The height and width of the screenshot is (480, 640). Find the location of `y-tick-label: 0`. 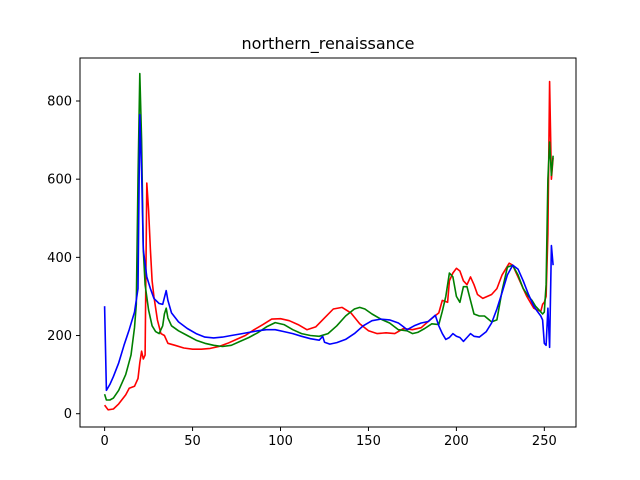

y-tick-label: 0 is located at coordinates (68, 414).